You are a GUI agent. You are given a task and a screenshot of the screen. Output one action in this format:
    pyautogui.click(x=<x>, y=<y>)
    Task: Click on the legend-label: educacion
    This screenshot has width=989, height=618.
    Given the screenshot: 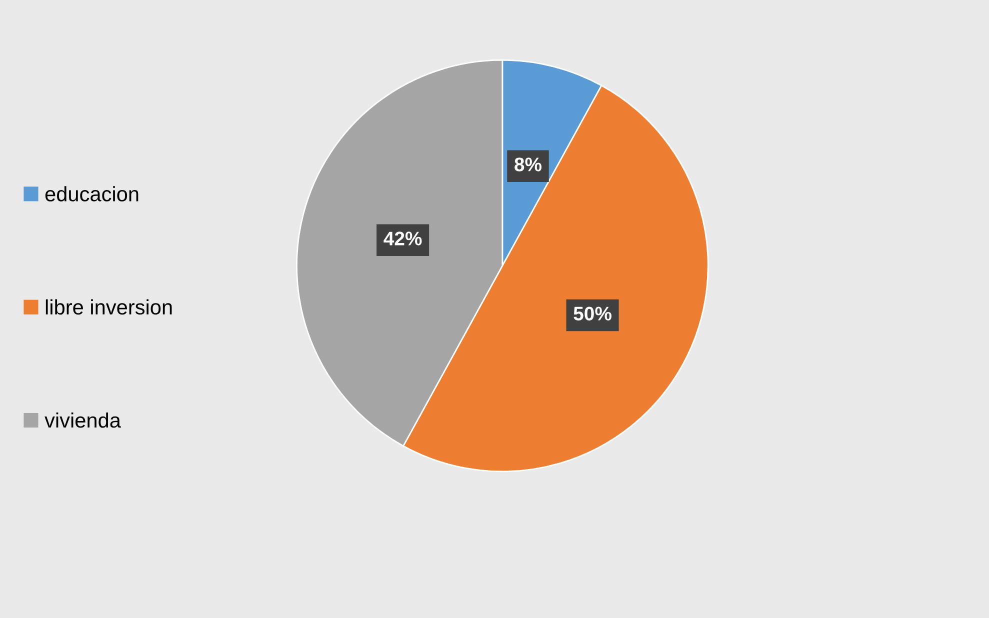 What is the action you would take?
    pyautogui.click(x=91, y=194)
    